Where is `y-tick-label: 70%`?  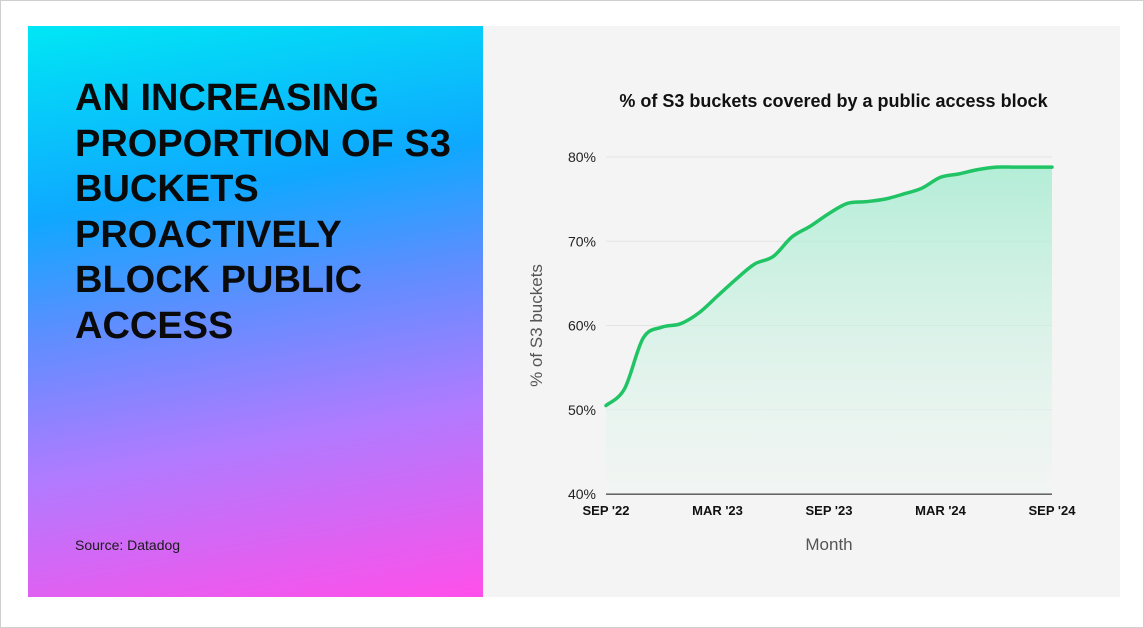
y-tick-label: 70% is located at coordinates (582, 241).